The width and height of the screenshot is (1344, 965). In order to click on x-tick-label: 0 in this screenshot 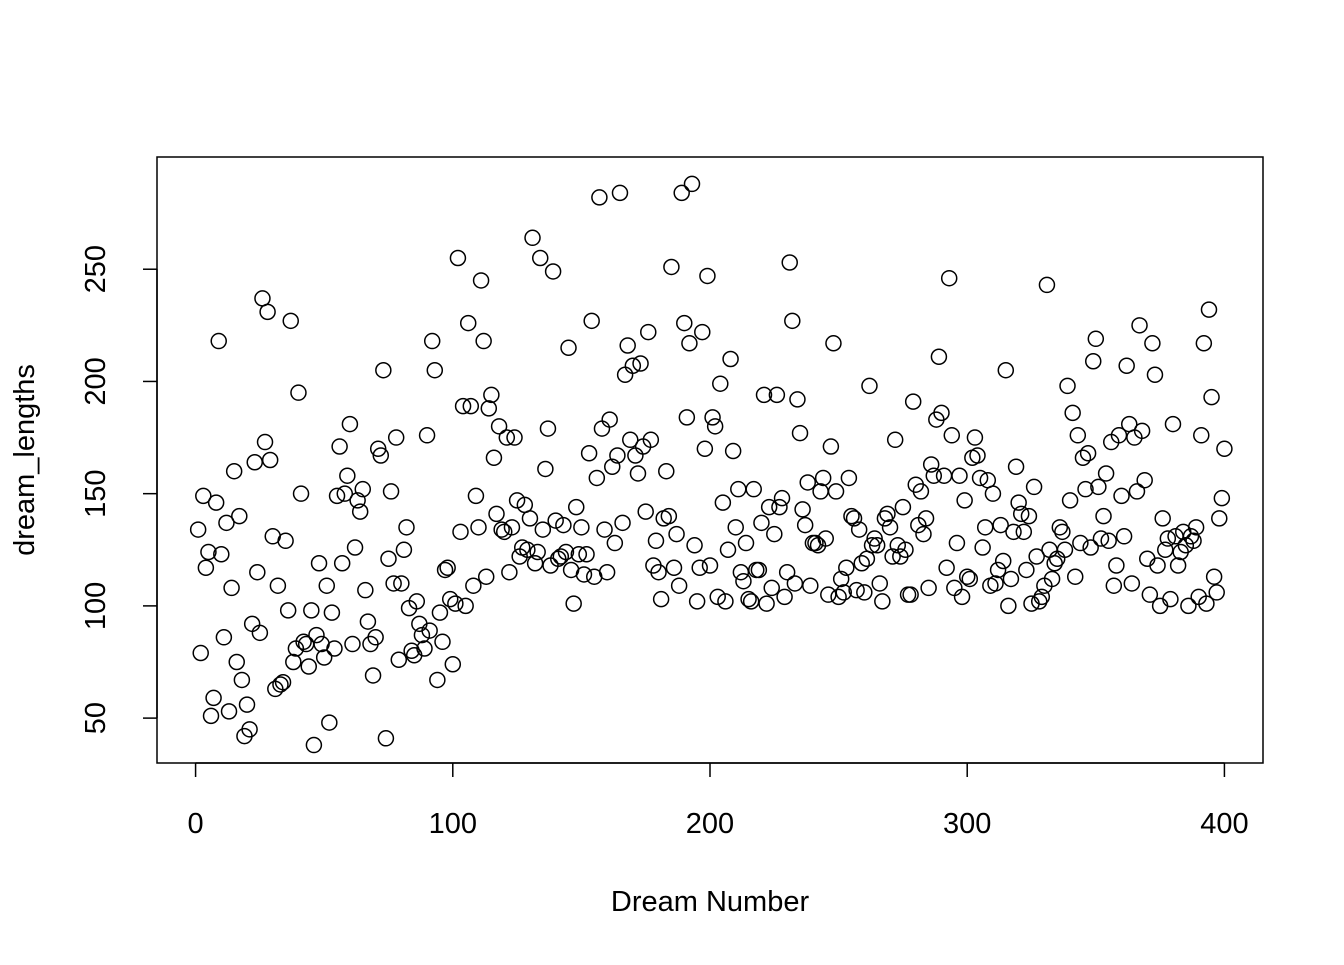, I will do `click(196, 824)`.